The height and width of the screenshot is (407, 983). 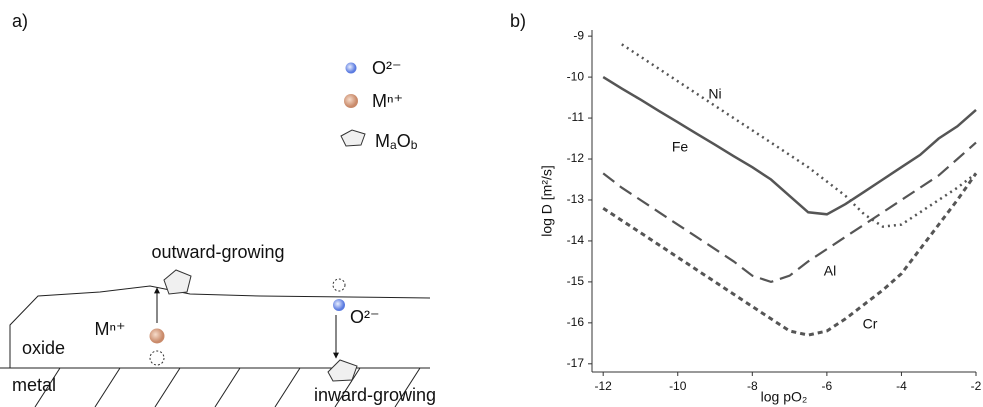 What do you see at coordinates (576, 240) in the screenshot?
I see `y-tick-label: -14` at bounding box center [576, 240].